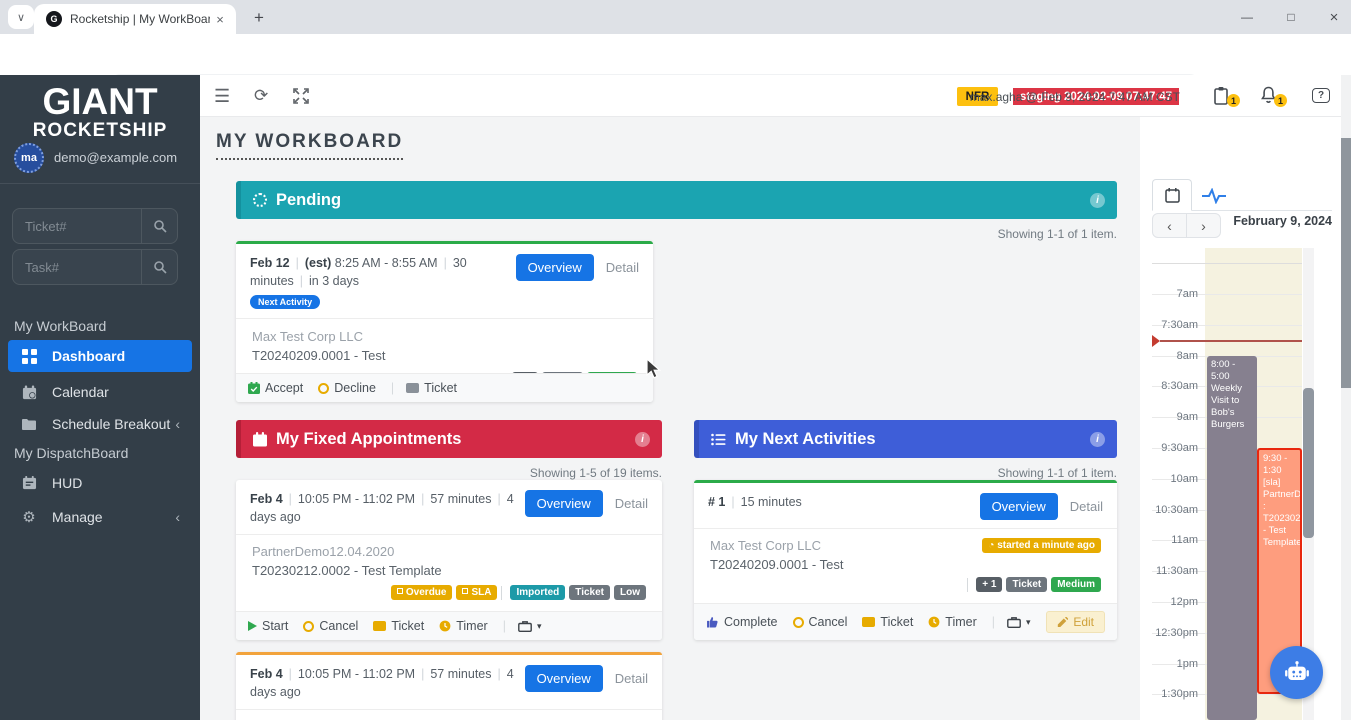 This screenshot has height=720, width=1351. Describe the element at coordinates (100, 483) in the screenshot. I see `sidebar-item-hud: HUD` at that location.